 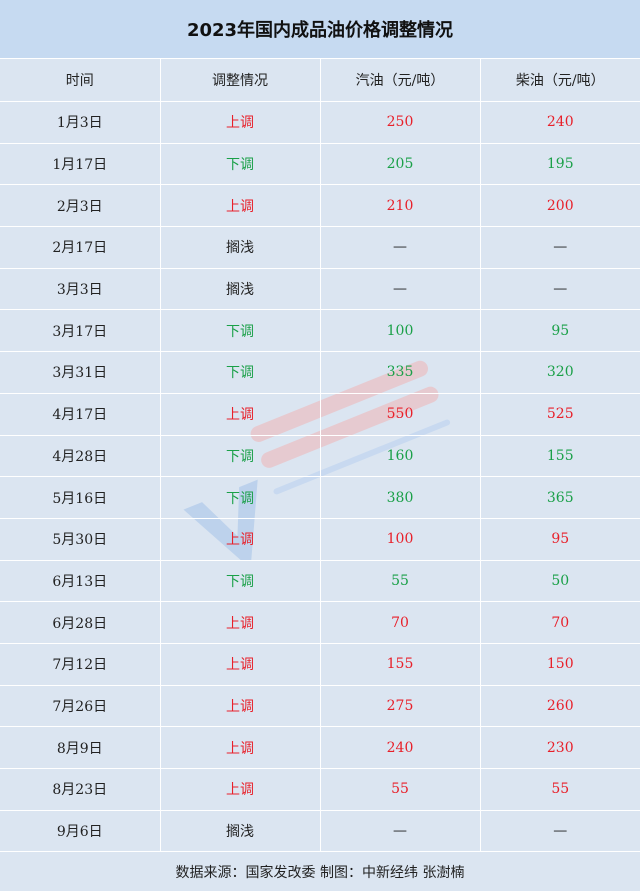 I want to click on gasoline-cell: 380, so click(x=400, y=497).